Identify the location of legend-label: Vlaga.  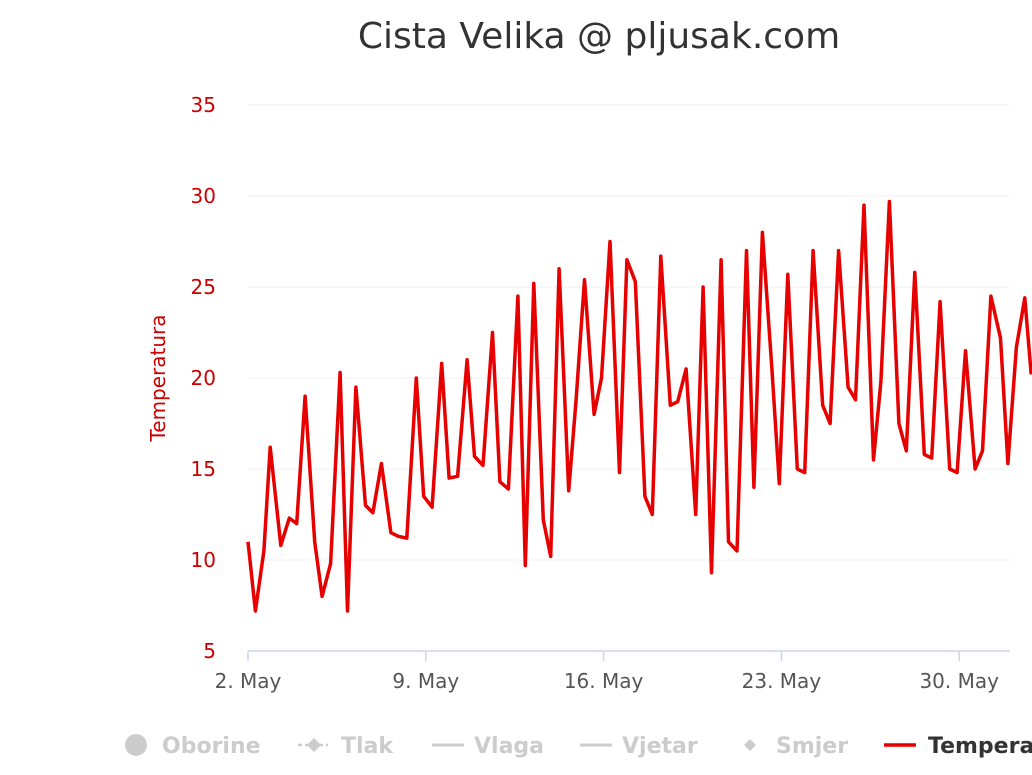
(509, 746).